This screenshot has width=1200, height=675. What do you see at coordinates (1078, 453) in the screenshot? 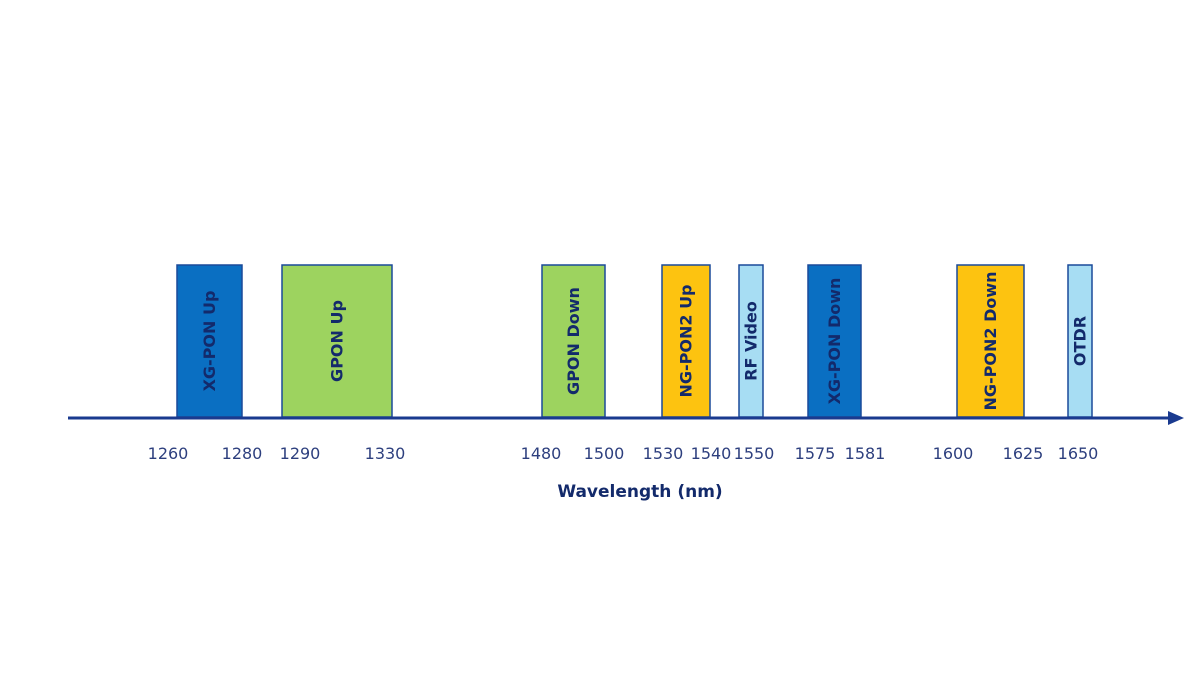
I see `tick-label-1650: 1650` at bounding box center [1078, 453].